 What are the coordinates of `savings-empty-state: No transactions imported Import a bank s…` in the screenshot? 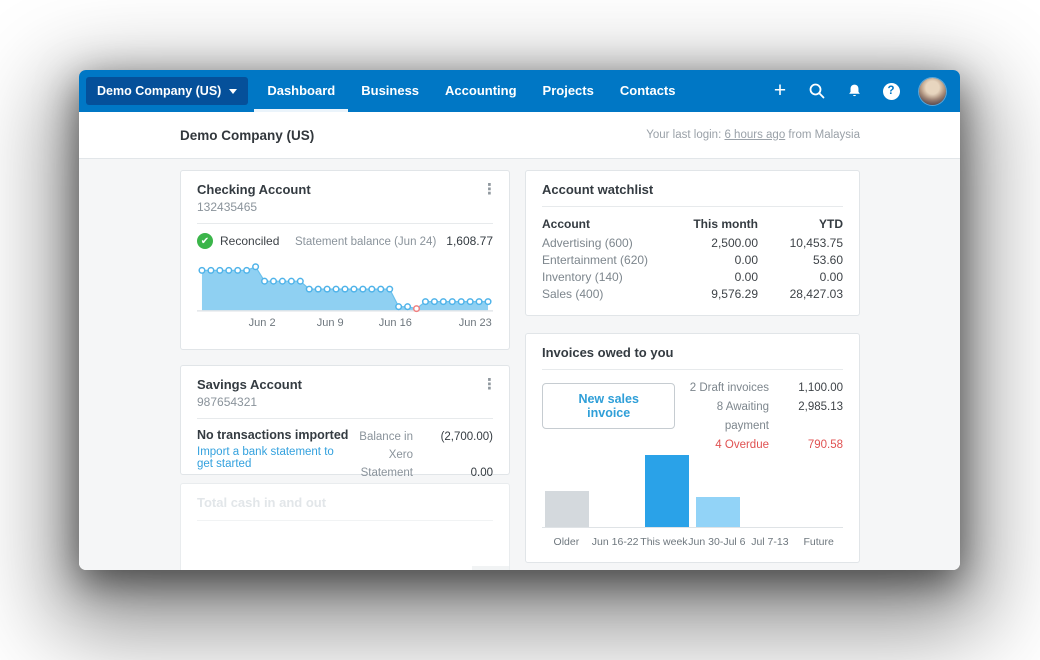 It's located at (274, 464).